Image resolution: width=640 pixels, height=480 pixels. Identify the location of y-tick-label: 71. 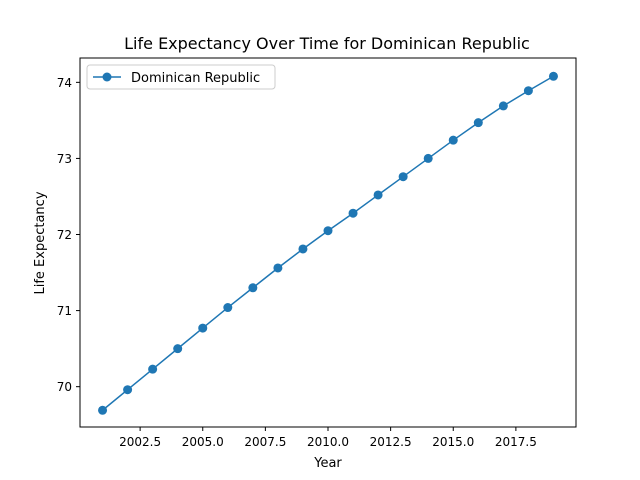
(64, 311).